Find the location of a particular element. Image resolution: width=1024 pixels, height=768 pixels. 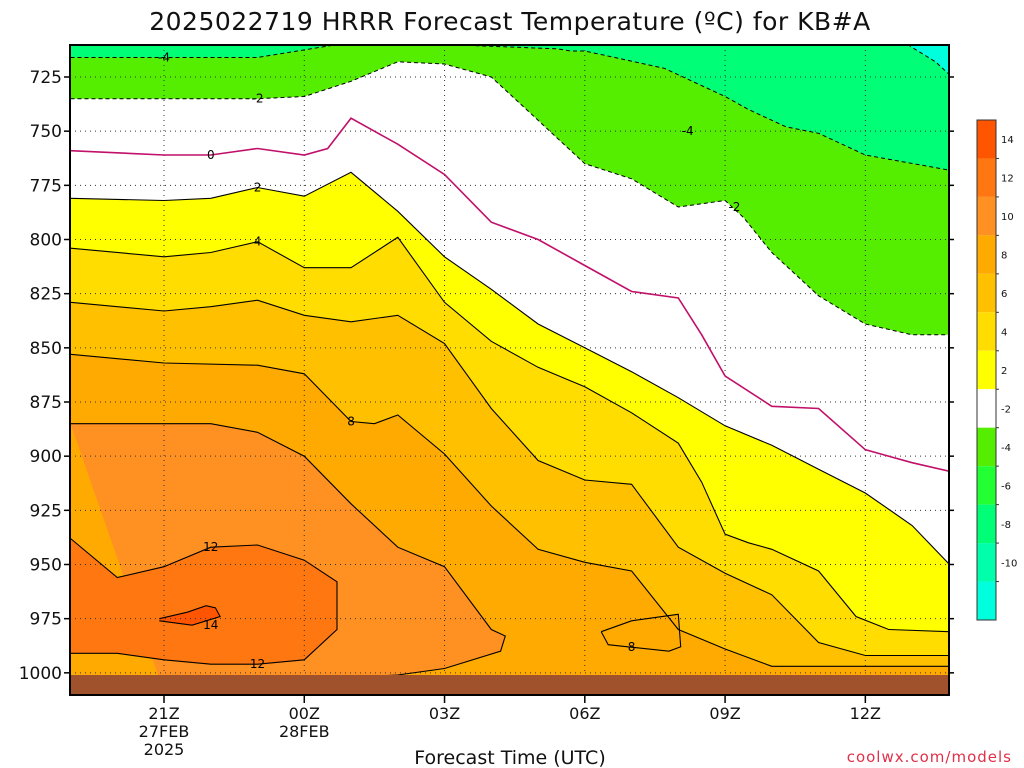

colorbar-tick-label: -4 is located at coordinates (1006, 448).